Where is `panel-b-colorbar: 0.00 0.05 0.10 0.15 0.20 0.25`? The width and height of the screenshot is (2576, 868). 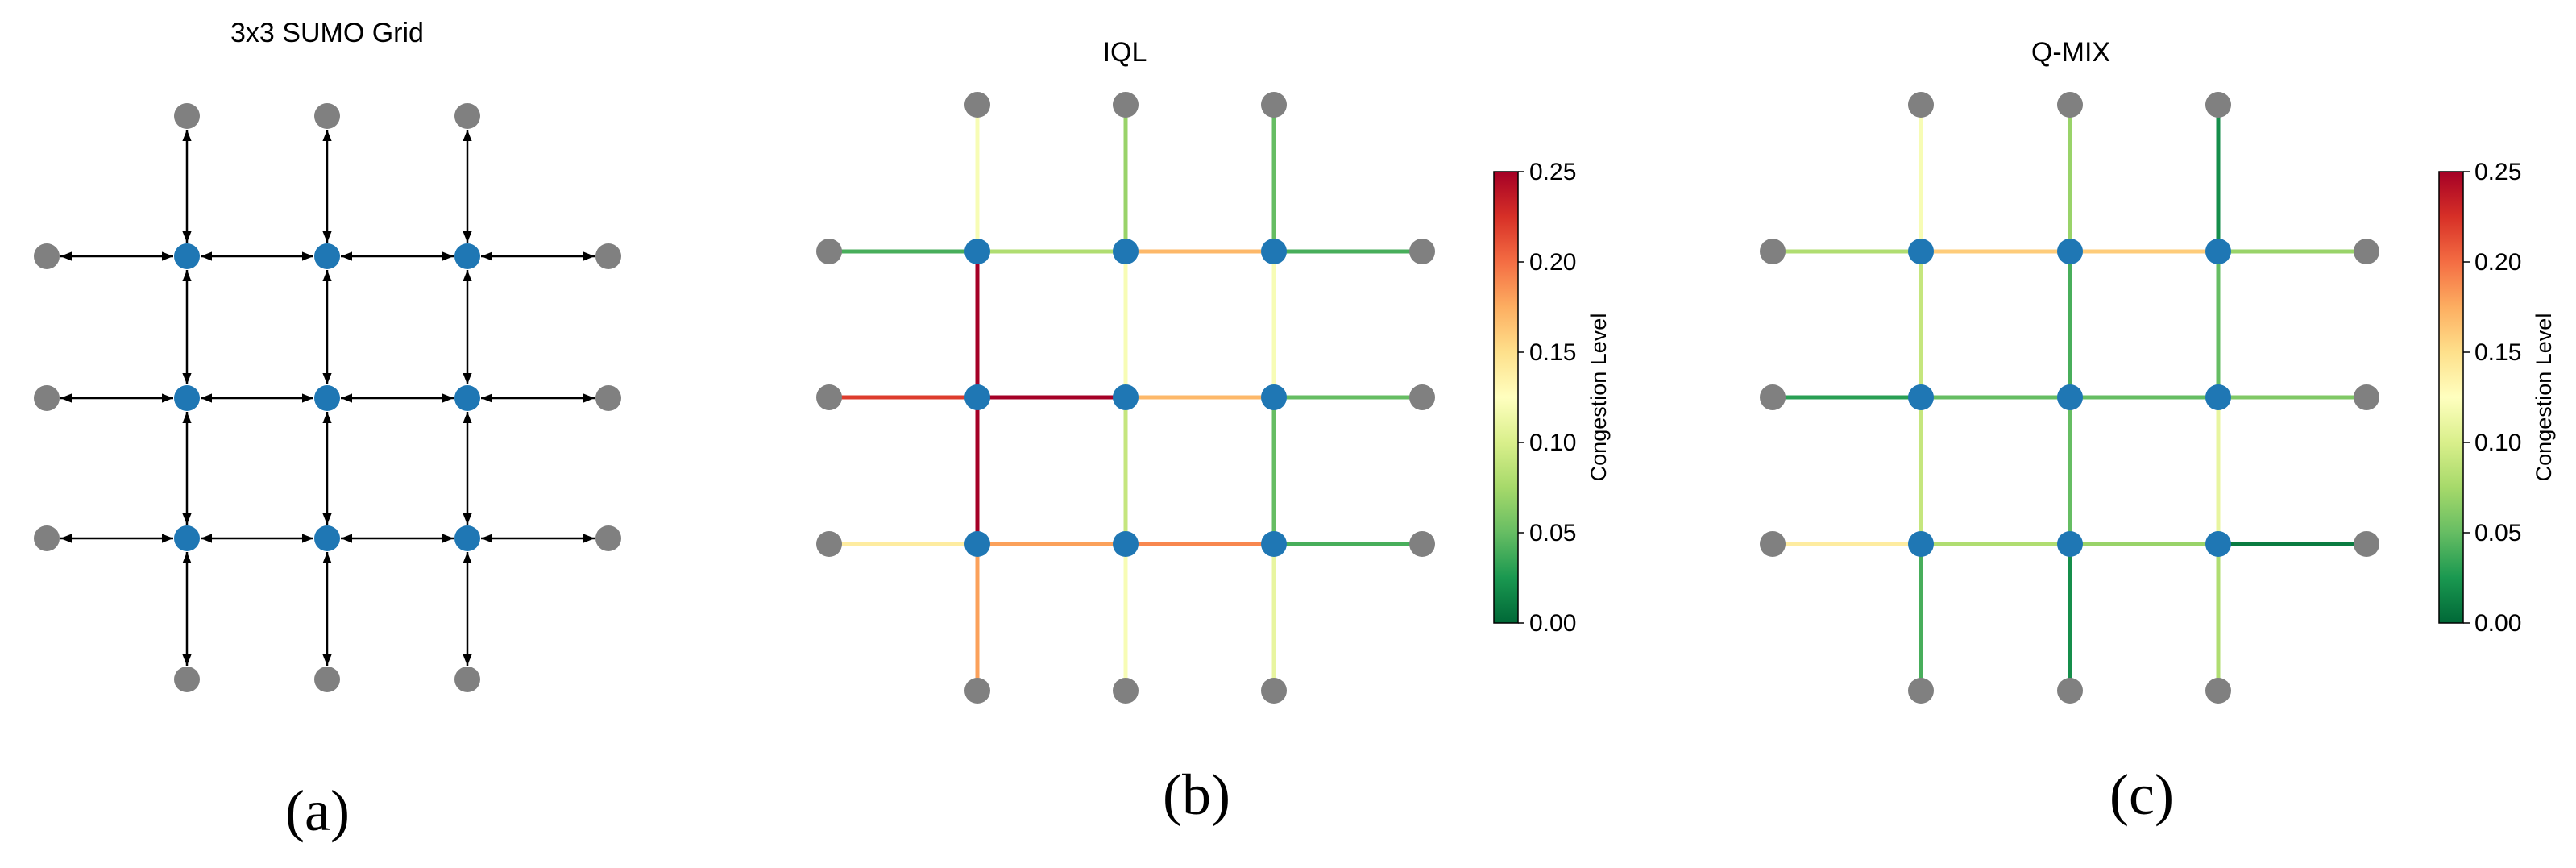 panel-b-colorbar: 0.00 0.05 0.10 0.15 0.20 0.25 is located at coordinates (1534, 398).